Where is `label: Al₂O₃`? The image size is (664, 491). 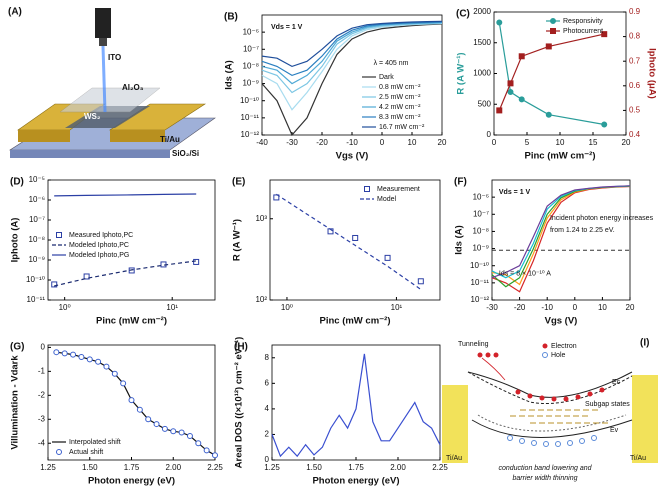 label: Al₂O₃ is located at coordinates (133, 87).